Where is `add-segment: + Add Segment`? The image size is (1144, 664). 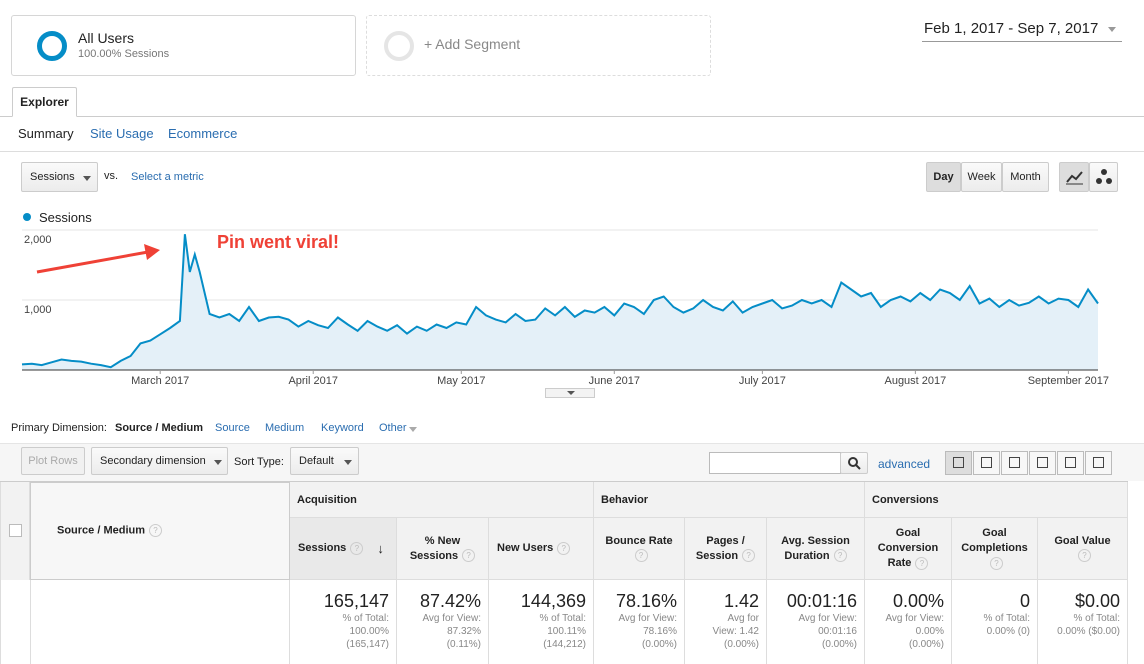
add-segment: + Add Segment is located at coordinates (538, 45).